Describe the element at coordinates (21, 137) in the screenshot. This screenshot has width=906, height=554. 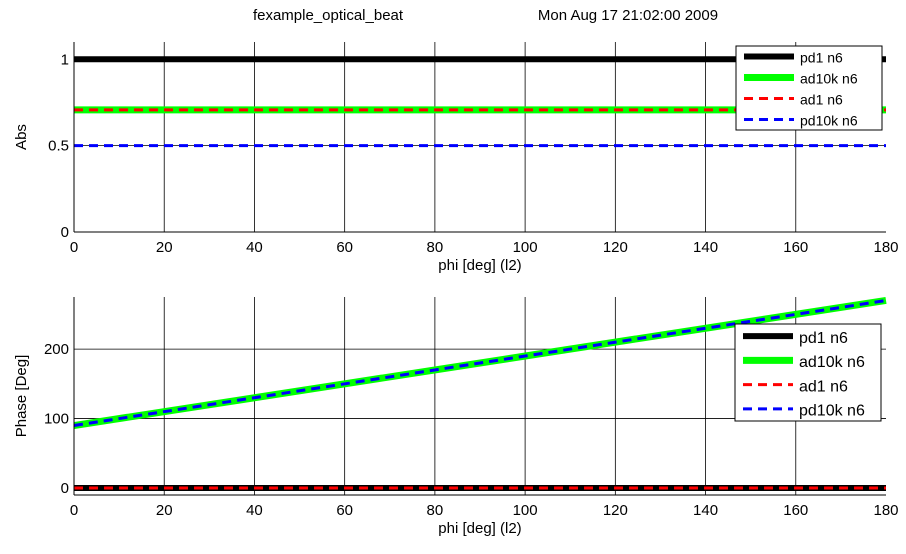
I see `y-axis-label: Abs` at that location.